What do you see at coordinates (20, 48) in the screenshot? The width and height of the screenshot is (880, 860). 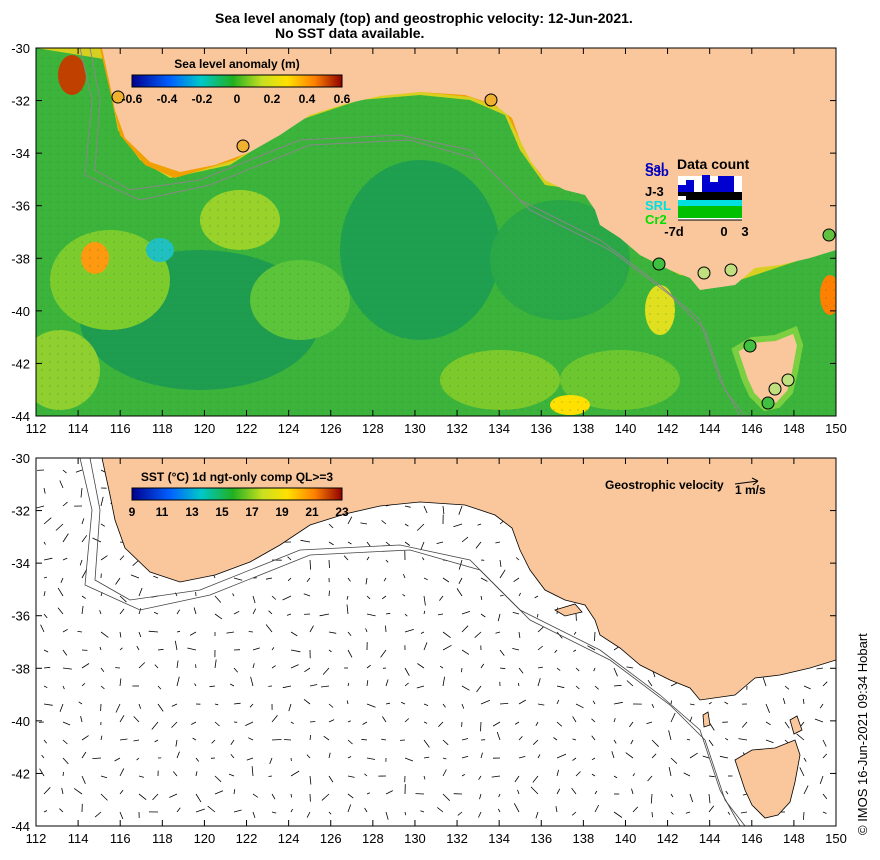 I see `y-tick-label: -30` at bounding box center [20, 48].